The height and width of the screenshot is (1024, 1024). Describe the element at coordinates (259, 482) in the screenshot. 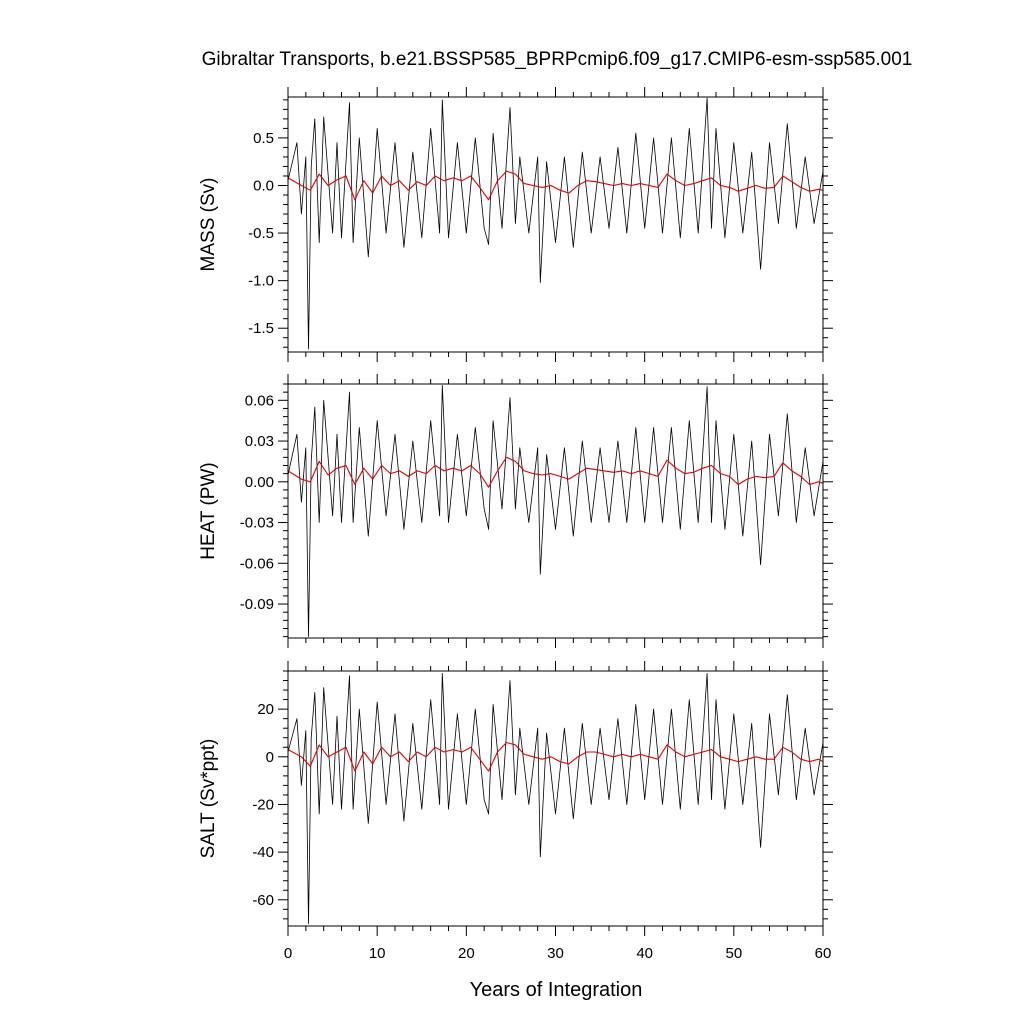

I see `heat-ytick-label: 0.00` at that location.